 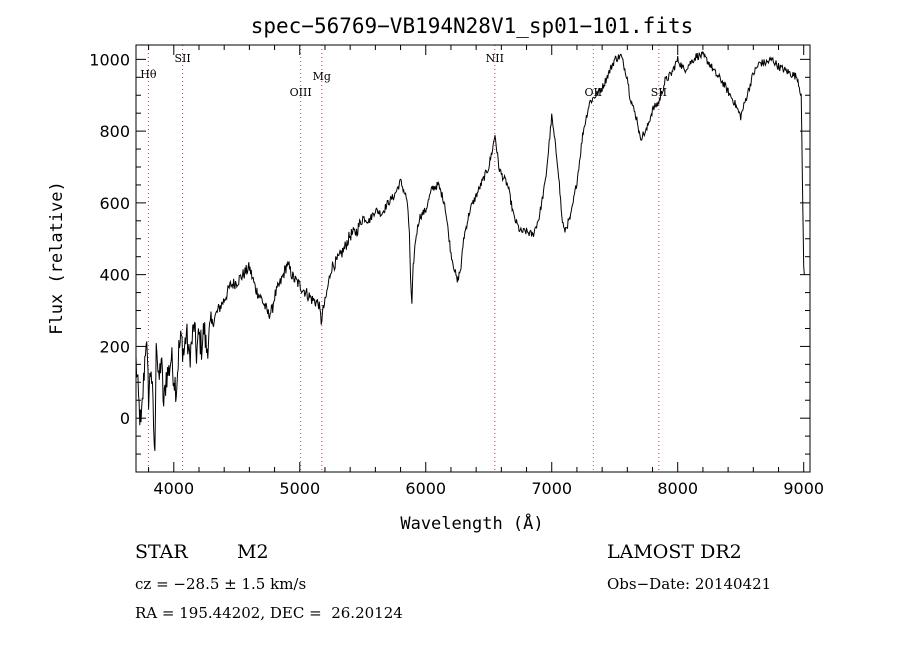 I want to click on x-tick-label: 8000, so click(x=677, y=488).